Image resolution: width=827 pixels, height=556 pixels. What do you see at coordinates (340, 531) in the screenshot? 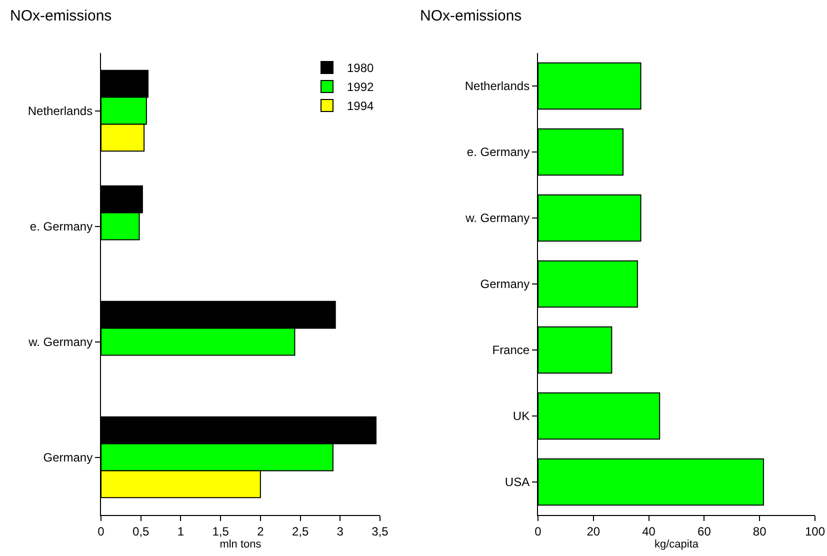
I see `x-tick-label: 3` at bounding box center [340, 531].